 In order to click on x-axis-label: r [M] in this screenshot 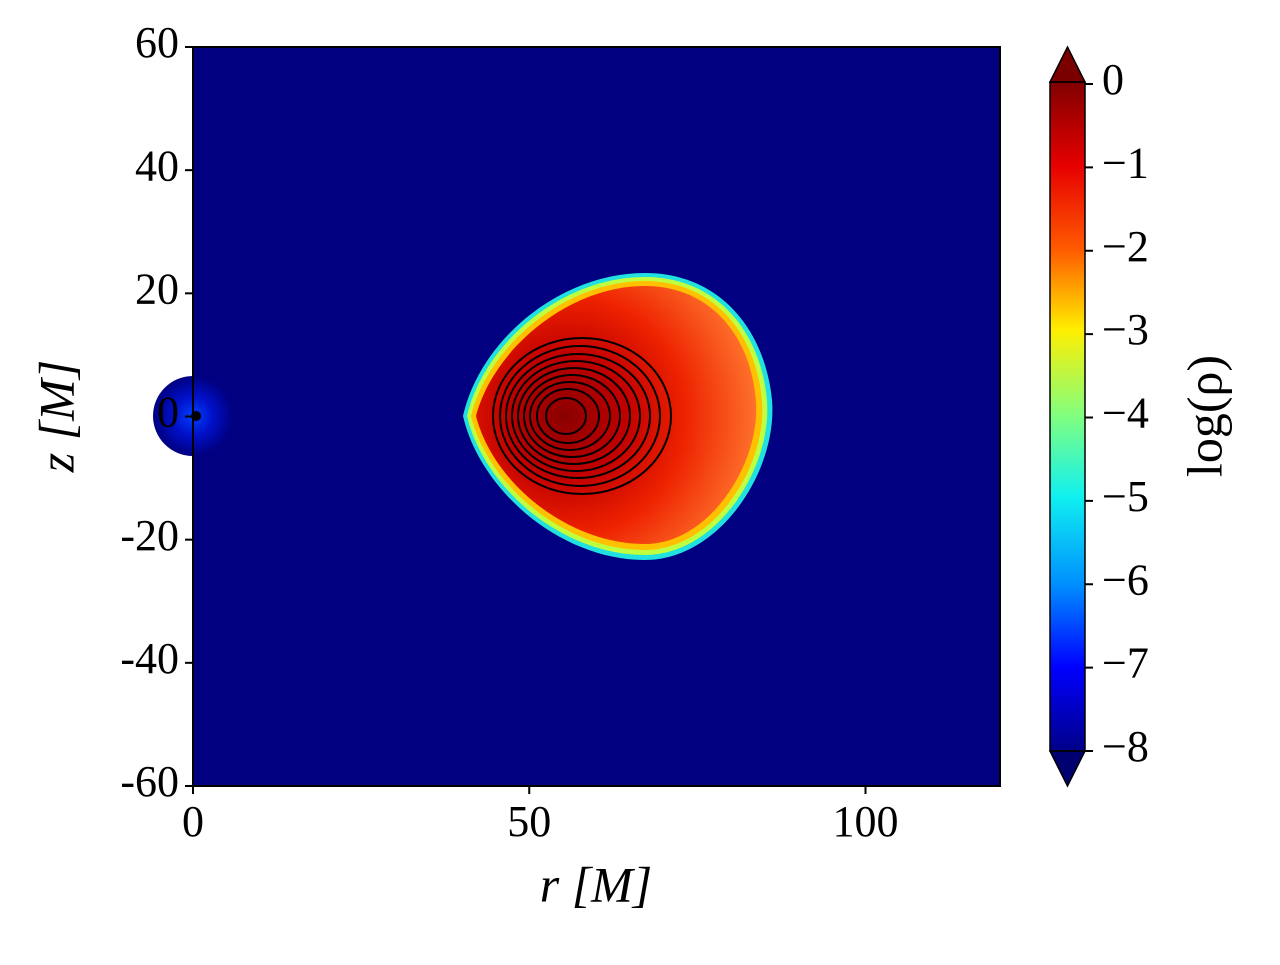, I will do `click(596, 884)`.